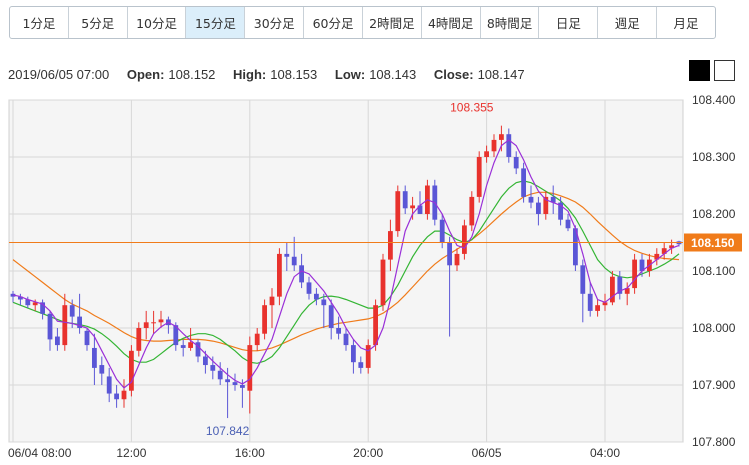 The image size is (749, 465). I want to click on tab-0: 1分足, so click(39, 22).